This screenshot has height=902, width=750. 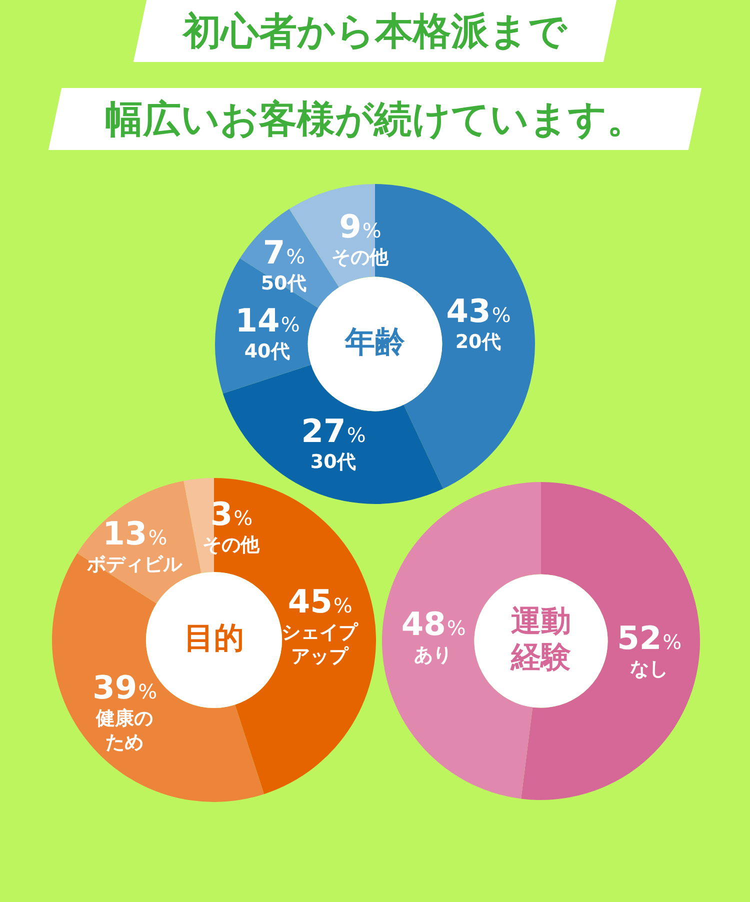 What do you see at coordinates (649, 637) in the screenshot?
I see `data-label: 52%` at bounding box center [649, 637].